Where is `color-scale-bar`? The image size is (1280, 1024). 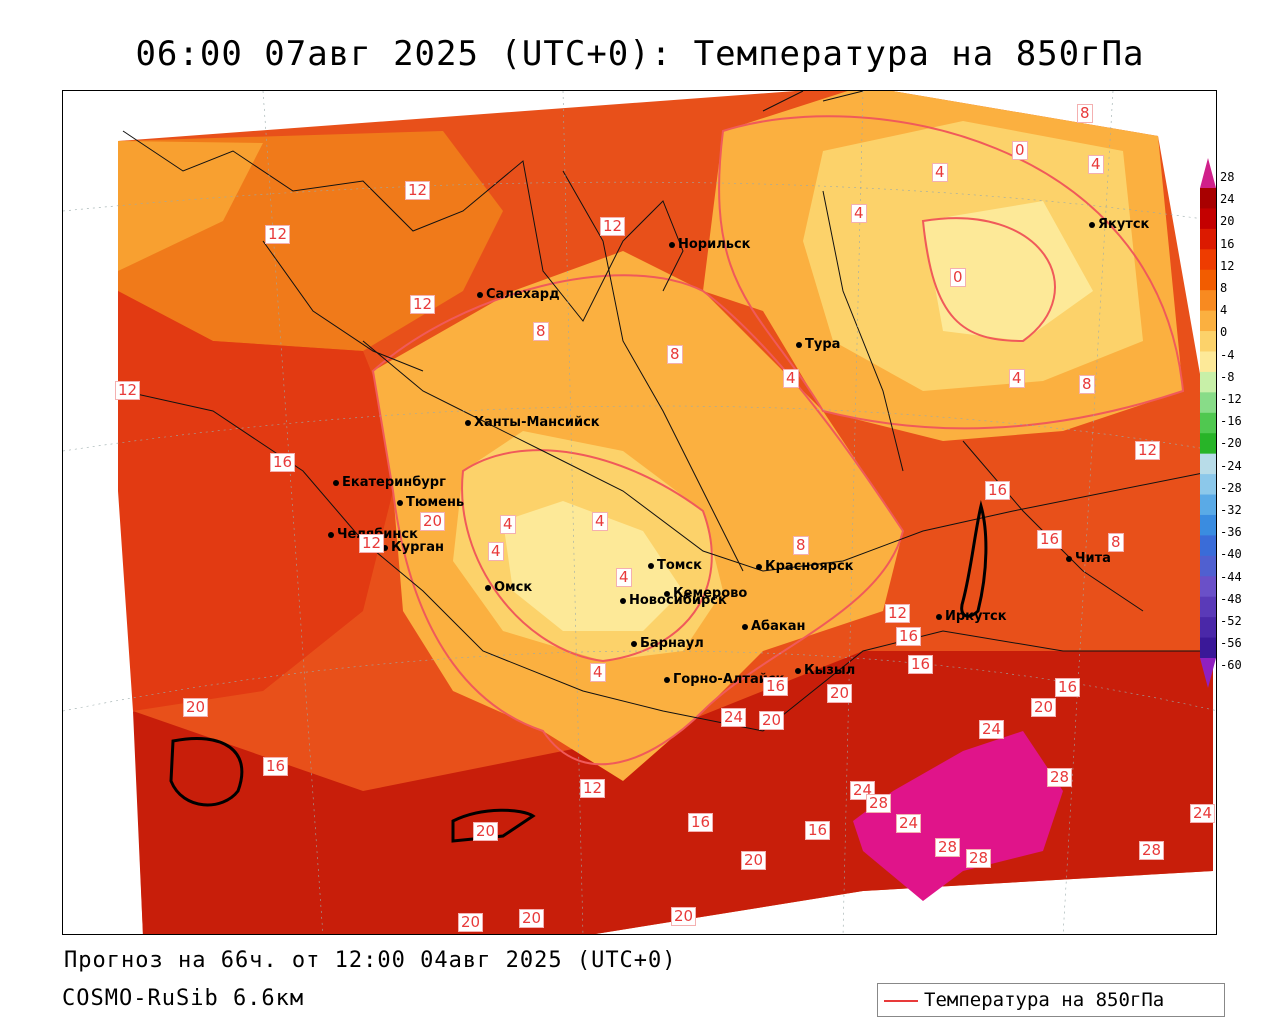
color-scale-bar is located at coordinates (1208, 423).